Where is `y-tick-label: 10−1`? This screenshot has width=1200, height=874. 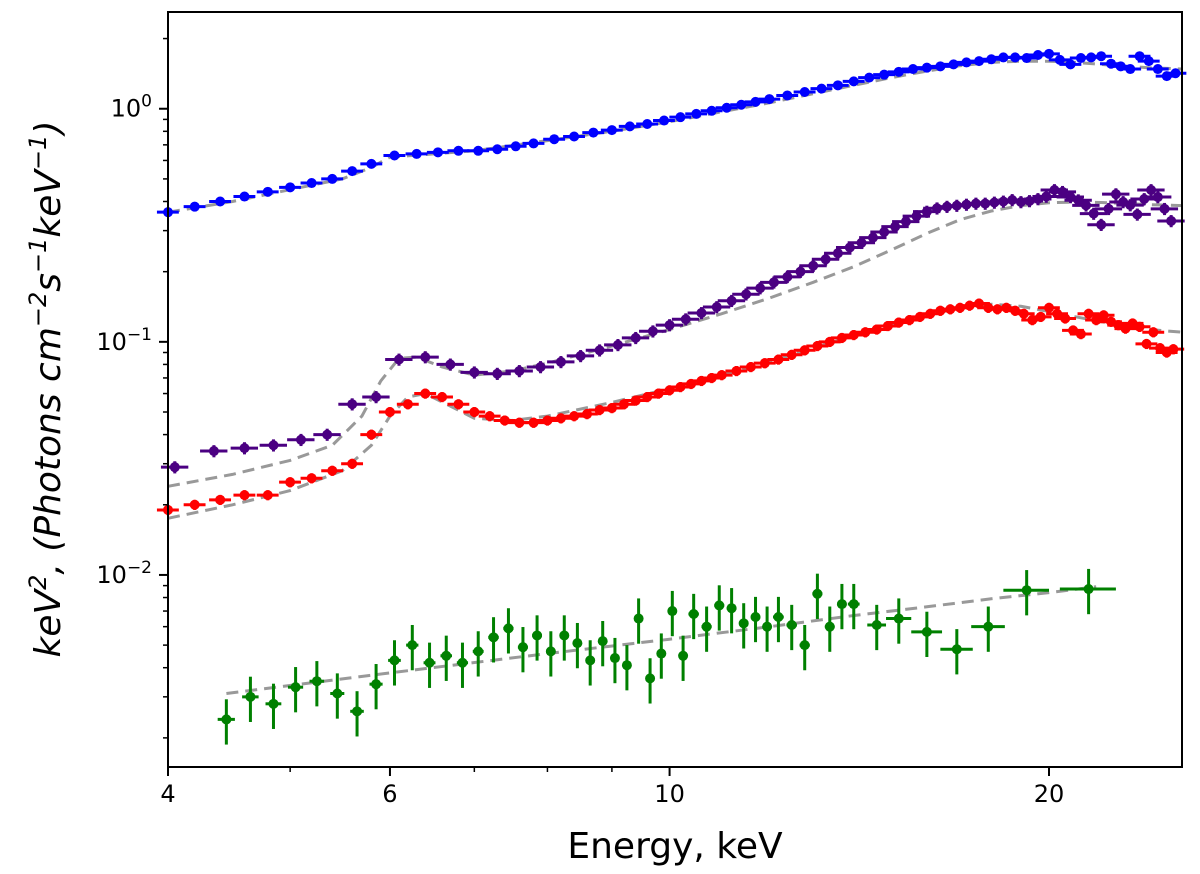 y-tick-label: 10−1 is located at coordinates (124, 340).